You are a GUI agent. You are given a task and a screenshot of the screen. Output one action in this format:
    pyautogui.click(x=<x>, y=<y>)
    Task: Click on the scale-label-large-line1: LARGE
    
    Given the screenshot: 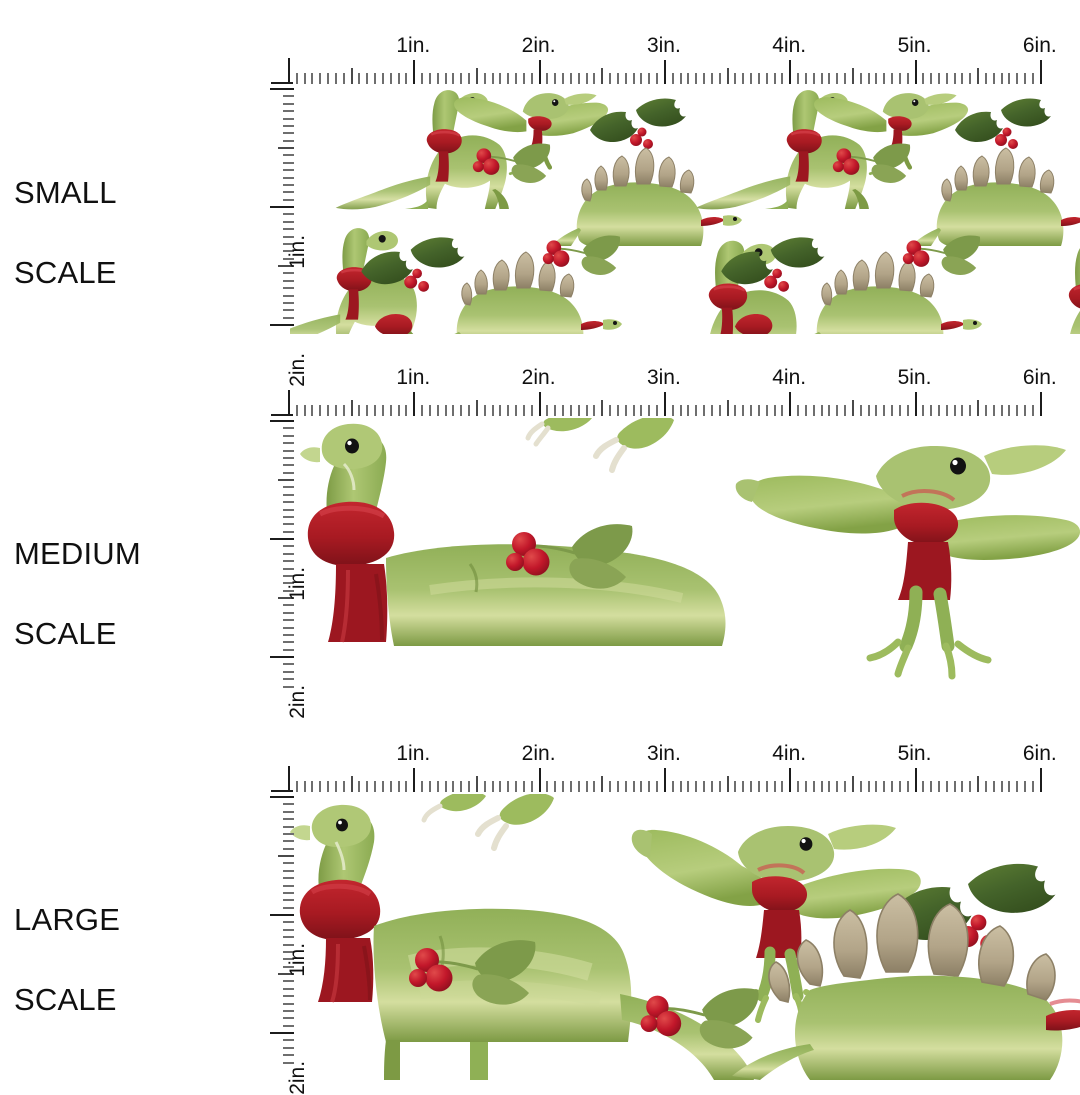 What is the action you would take?
    pyautogui.click(x=67, y=919)
    